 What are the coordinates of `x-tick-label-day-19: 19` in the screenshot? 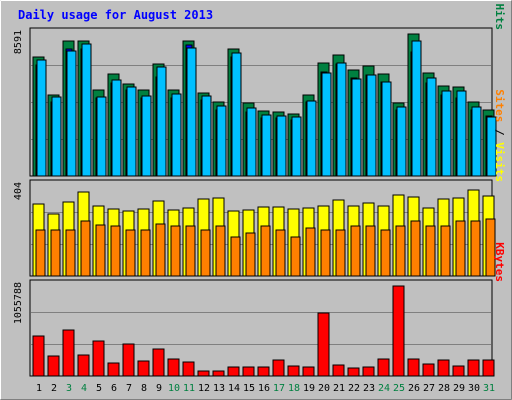 It's located at (309, 388).